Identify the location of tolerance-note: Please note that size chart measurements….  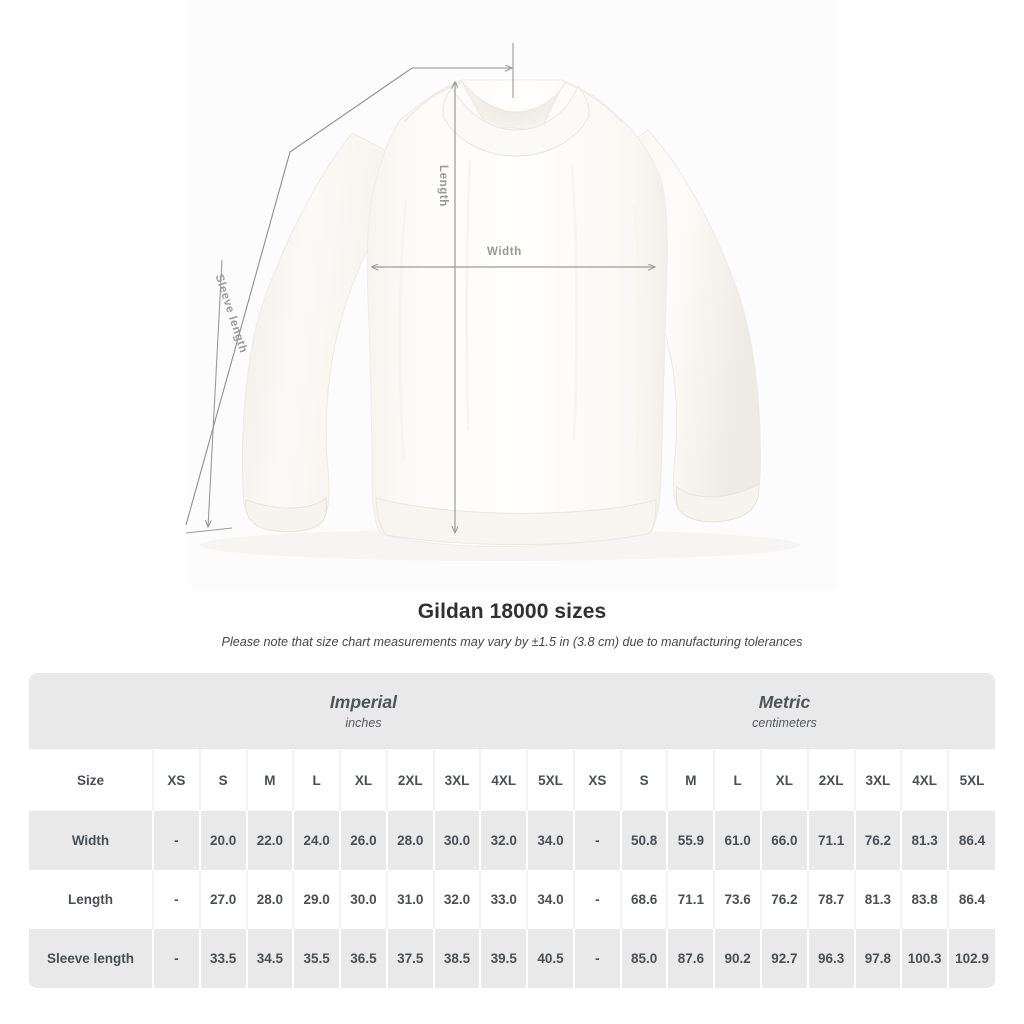
(512, 642).